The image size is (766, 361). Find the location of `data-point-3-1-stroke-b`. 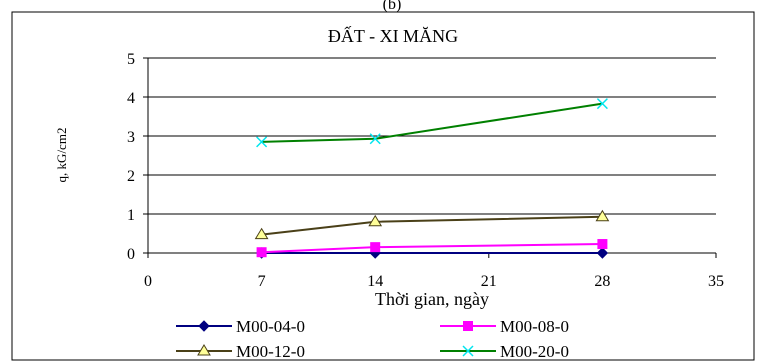

data-point-3-1-stroke-b is located at coordinates (375, 139).